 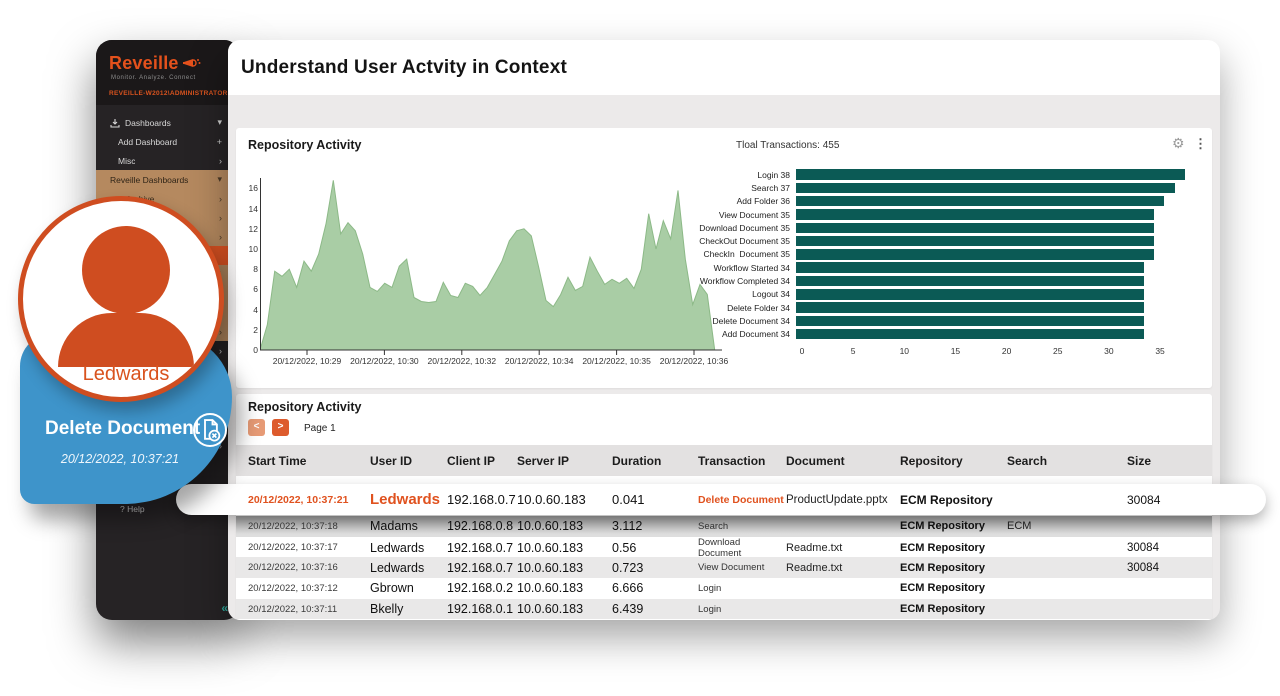 I want to click on cell-duration: 0.723, so click(x=628, y=567).